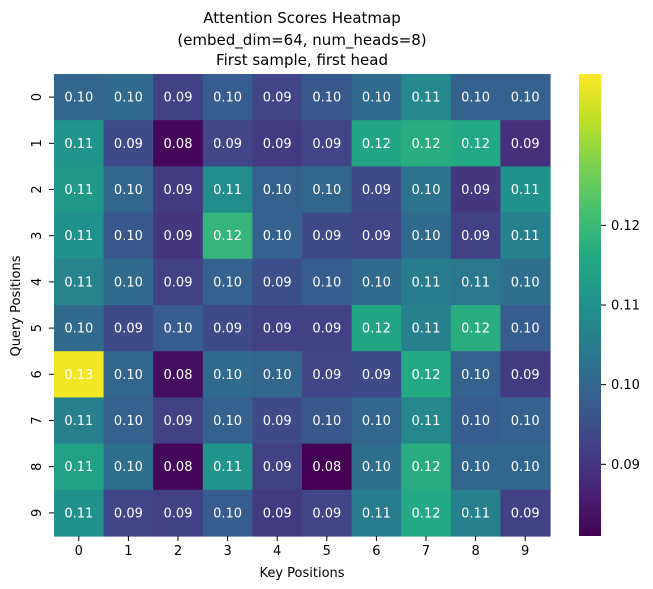 Image resolution: width=653 pixels, height=589 pixels. Describe the element at coordinates (625, 465) in the screenshot. I see `colorbar-tick-label: 0.09` at that location.